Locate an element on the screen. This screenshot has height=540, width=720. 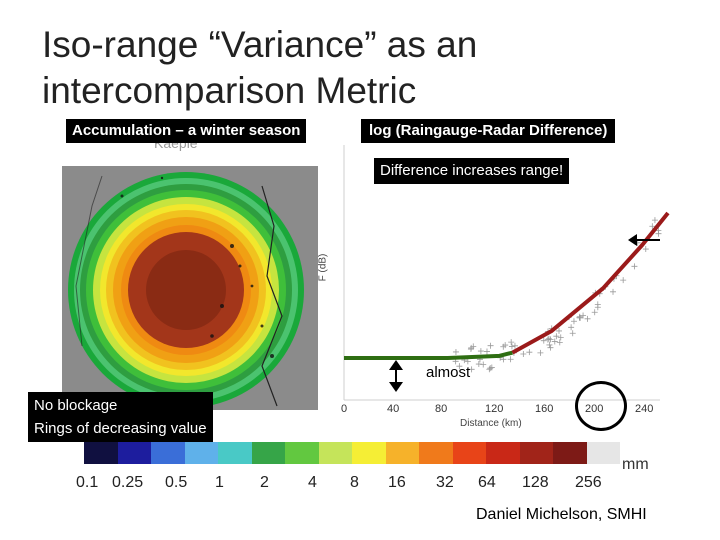
callout-range: Difference increases range! is located at coordinates (472, 171).